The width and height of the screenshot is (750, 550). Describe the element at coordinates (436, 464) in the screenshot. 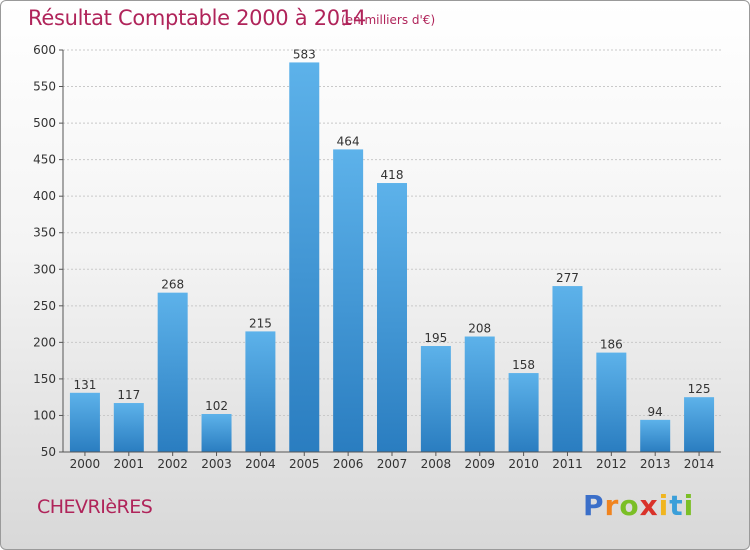

I see `x-tick-label: 2008` at that location.